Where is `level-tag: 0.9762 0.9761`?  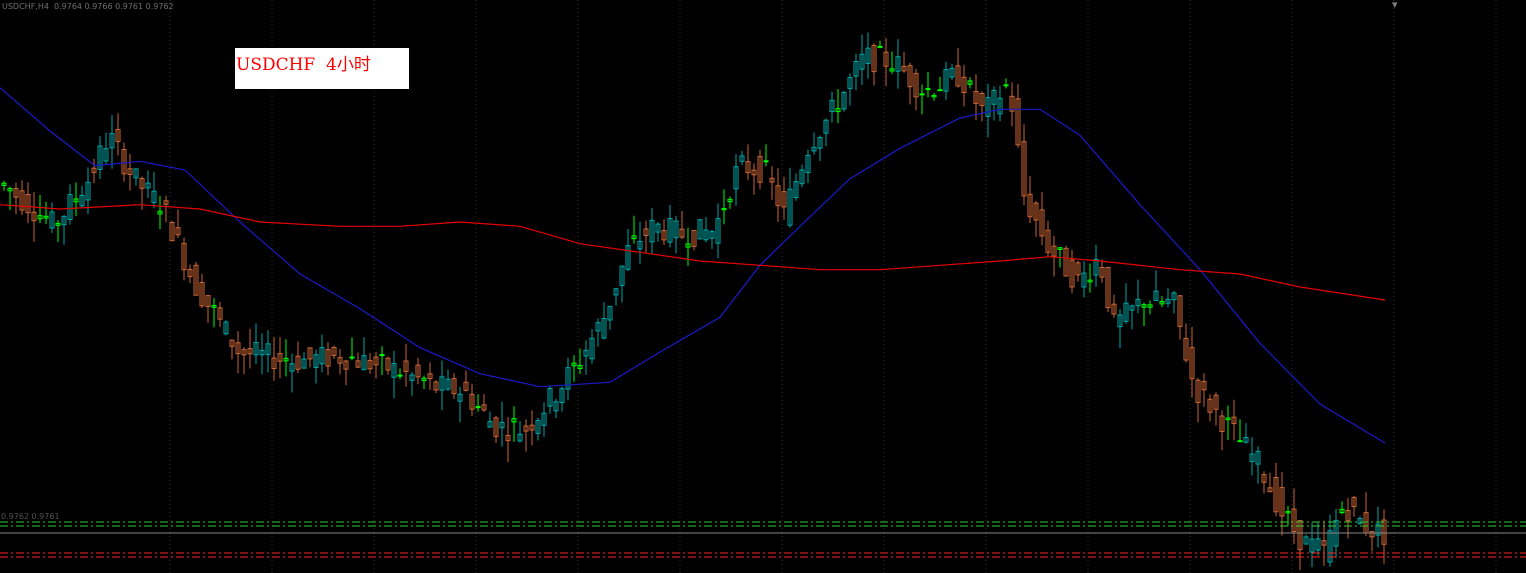 level-tag: 0.9762 0.9761 is located at coordinates (30, 516).